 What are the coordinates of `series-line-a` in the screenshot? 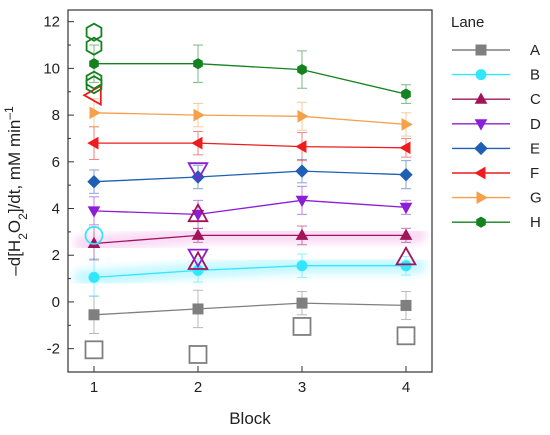 It's located at (250, 309).